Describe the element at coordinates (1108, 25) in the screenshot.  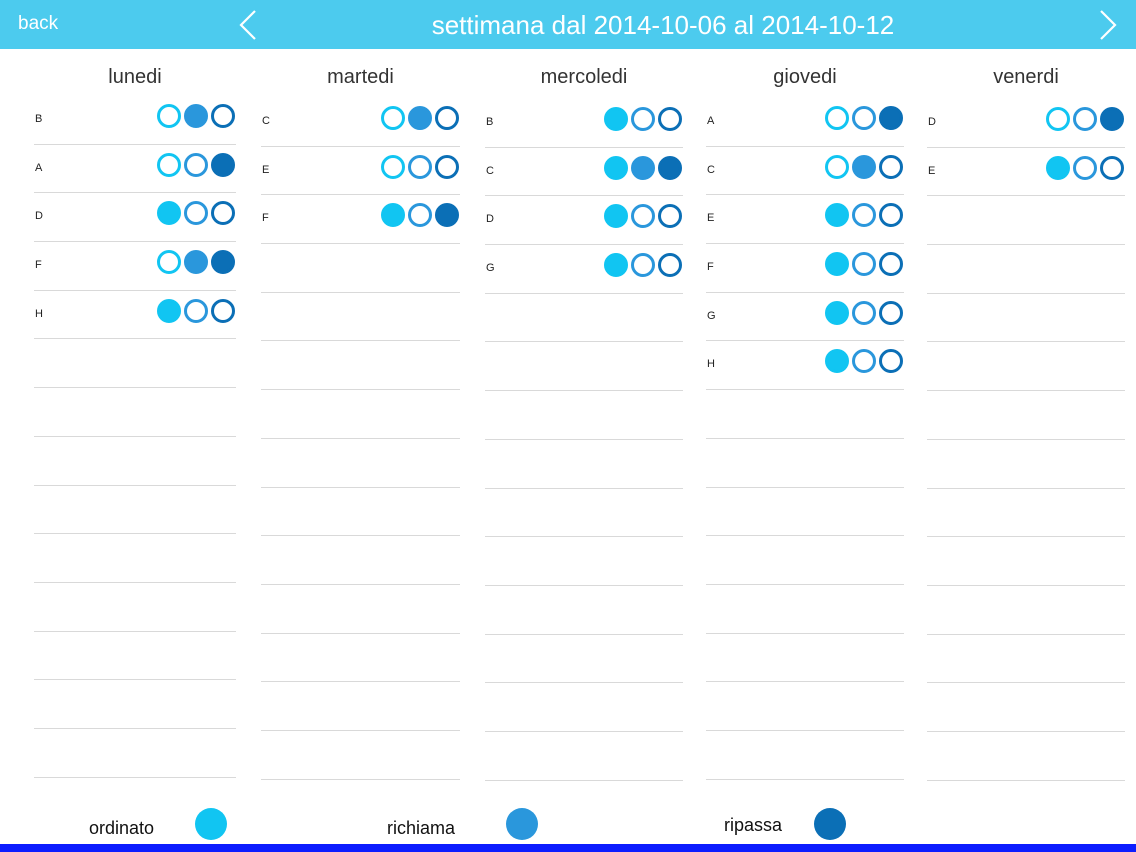
I see `chevron-right-icon` at that location.